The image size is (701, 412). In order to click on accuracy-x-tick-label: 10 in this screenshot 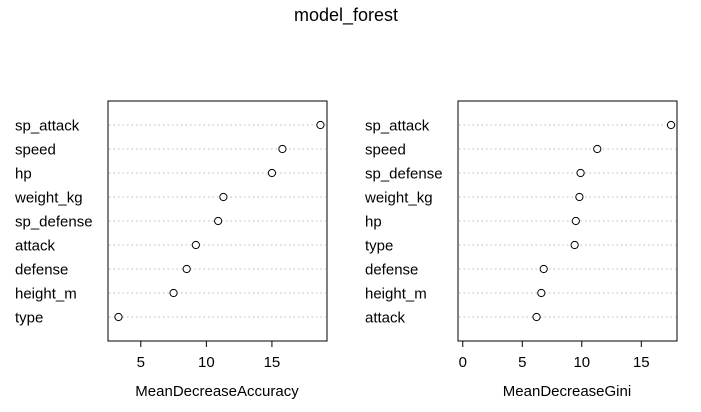, I will do `click(206, 362)`.